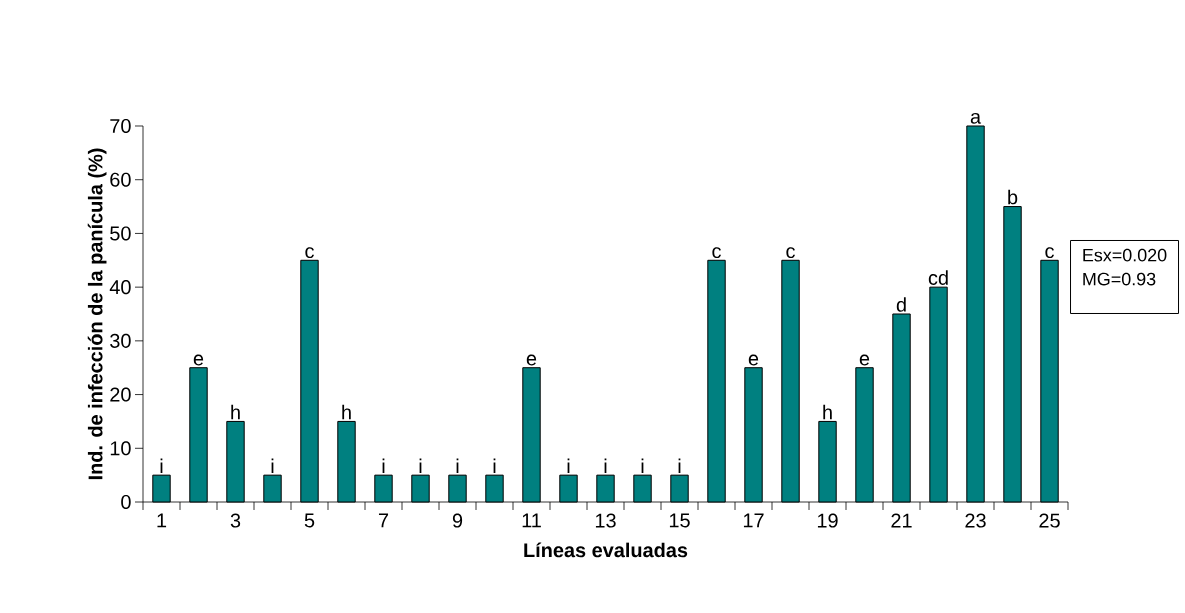 The image size is (1185, 613). Describe the element at coordinates (1125, 255) in the screenshot. I see `text: Esx=0.020` at that location.